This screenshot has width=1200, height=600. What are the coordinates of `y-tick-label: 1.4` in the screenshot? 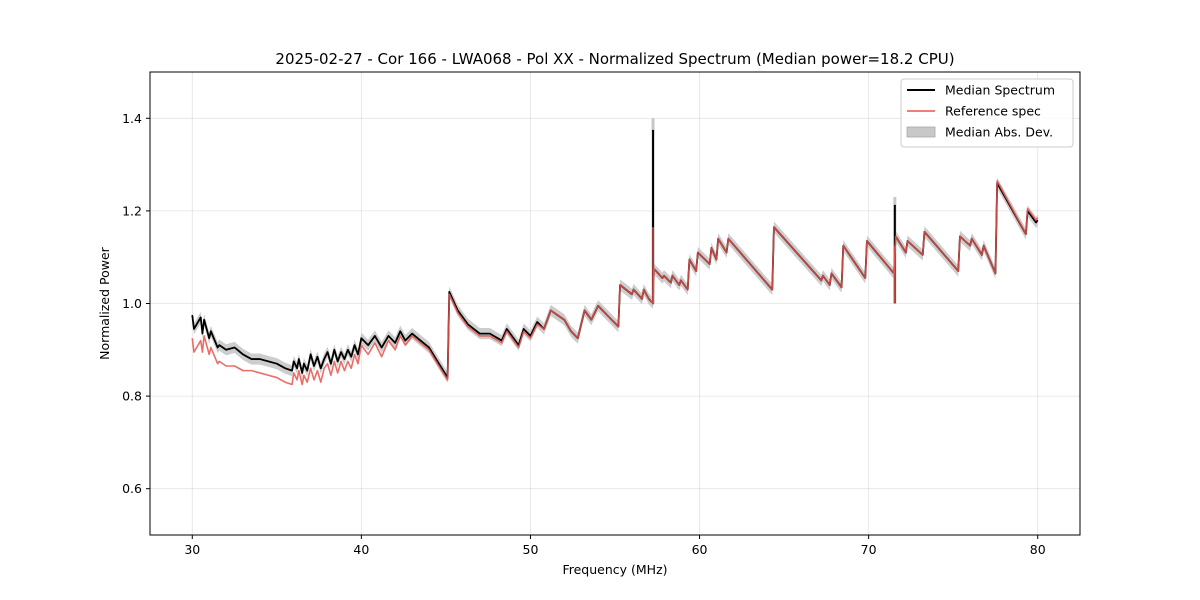 It's located at (132, 118).